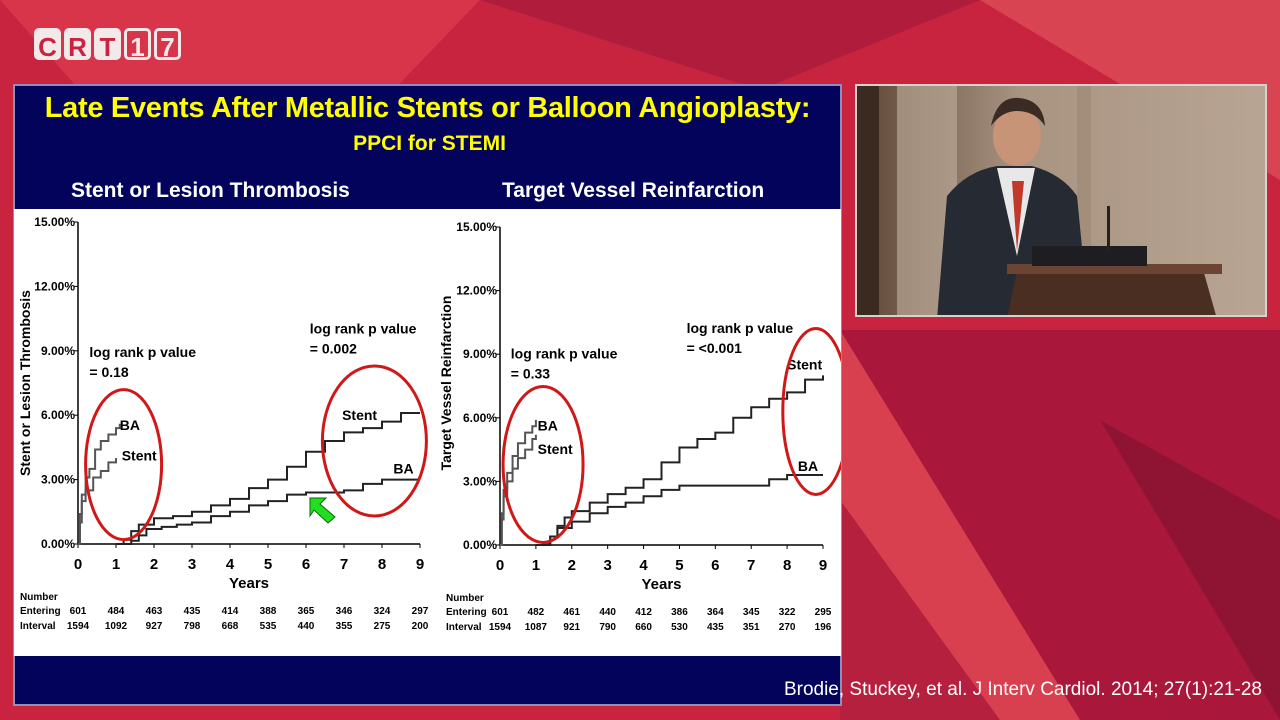 This screenshot has height=720, width=1280. What do you see at coordinates (531, 373) in the screenshot?
I see `pvalue-annotation: = 0.33` at bounding box center [531, 373].